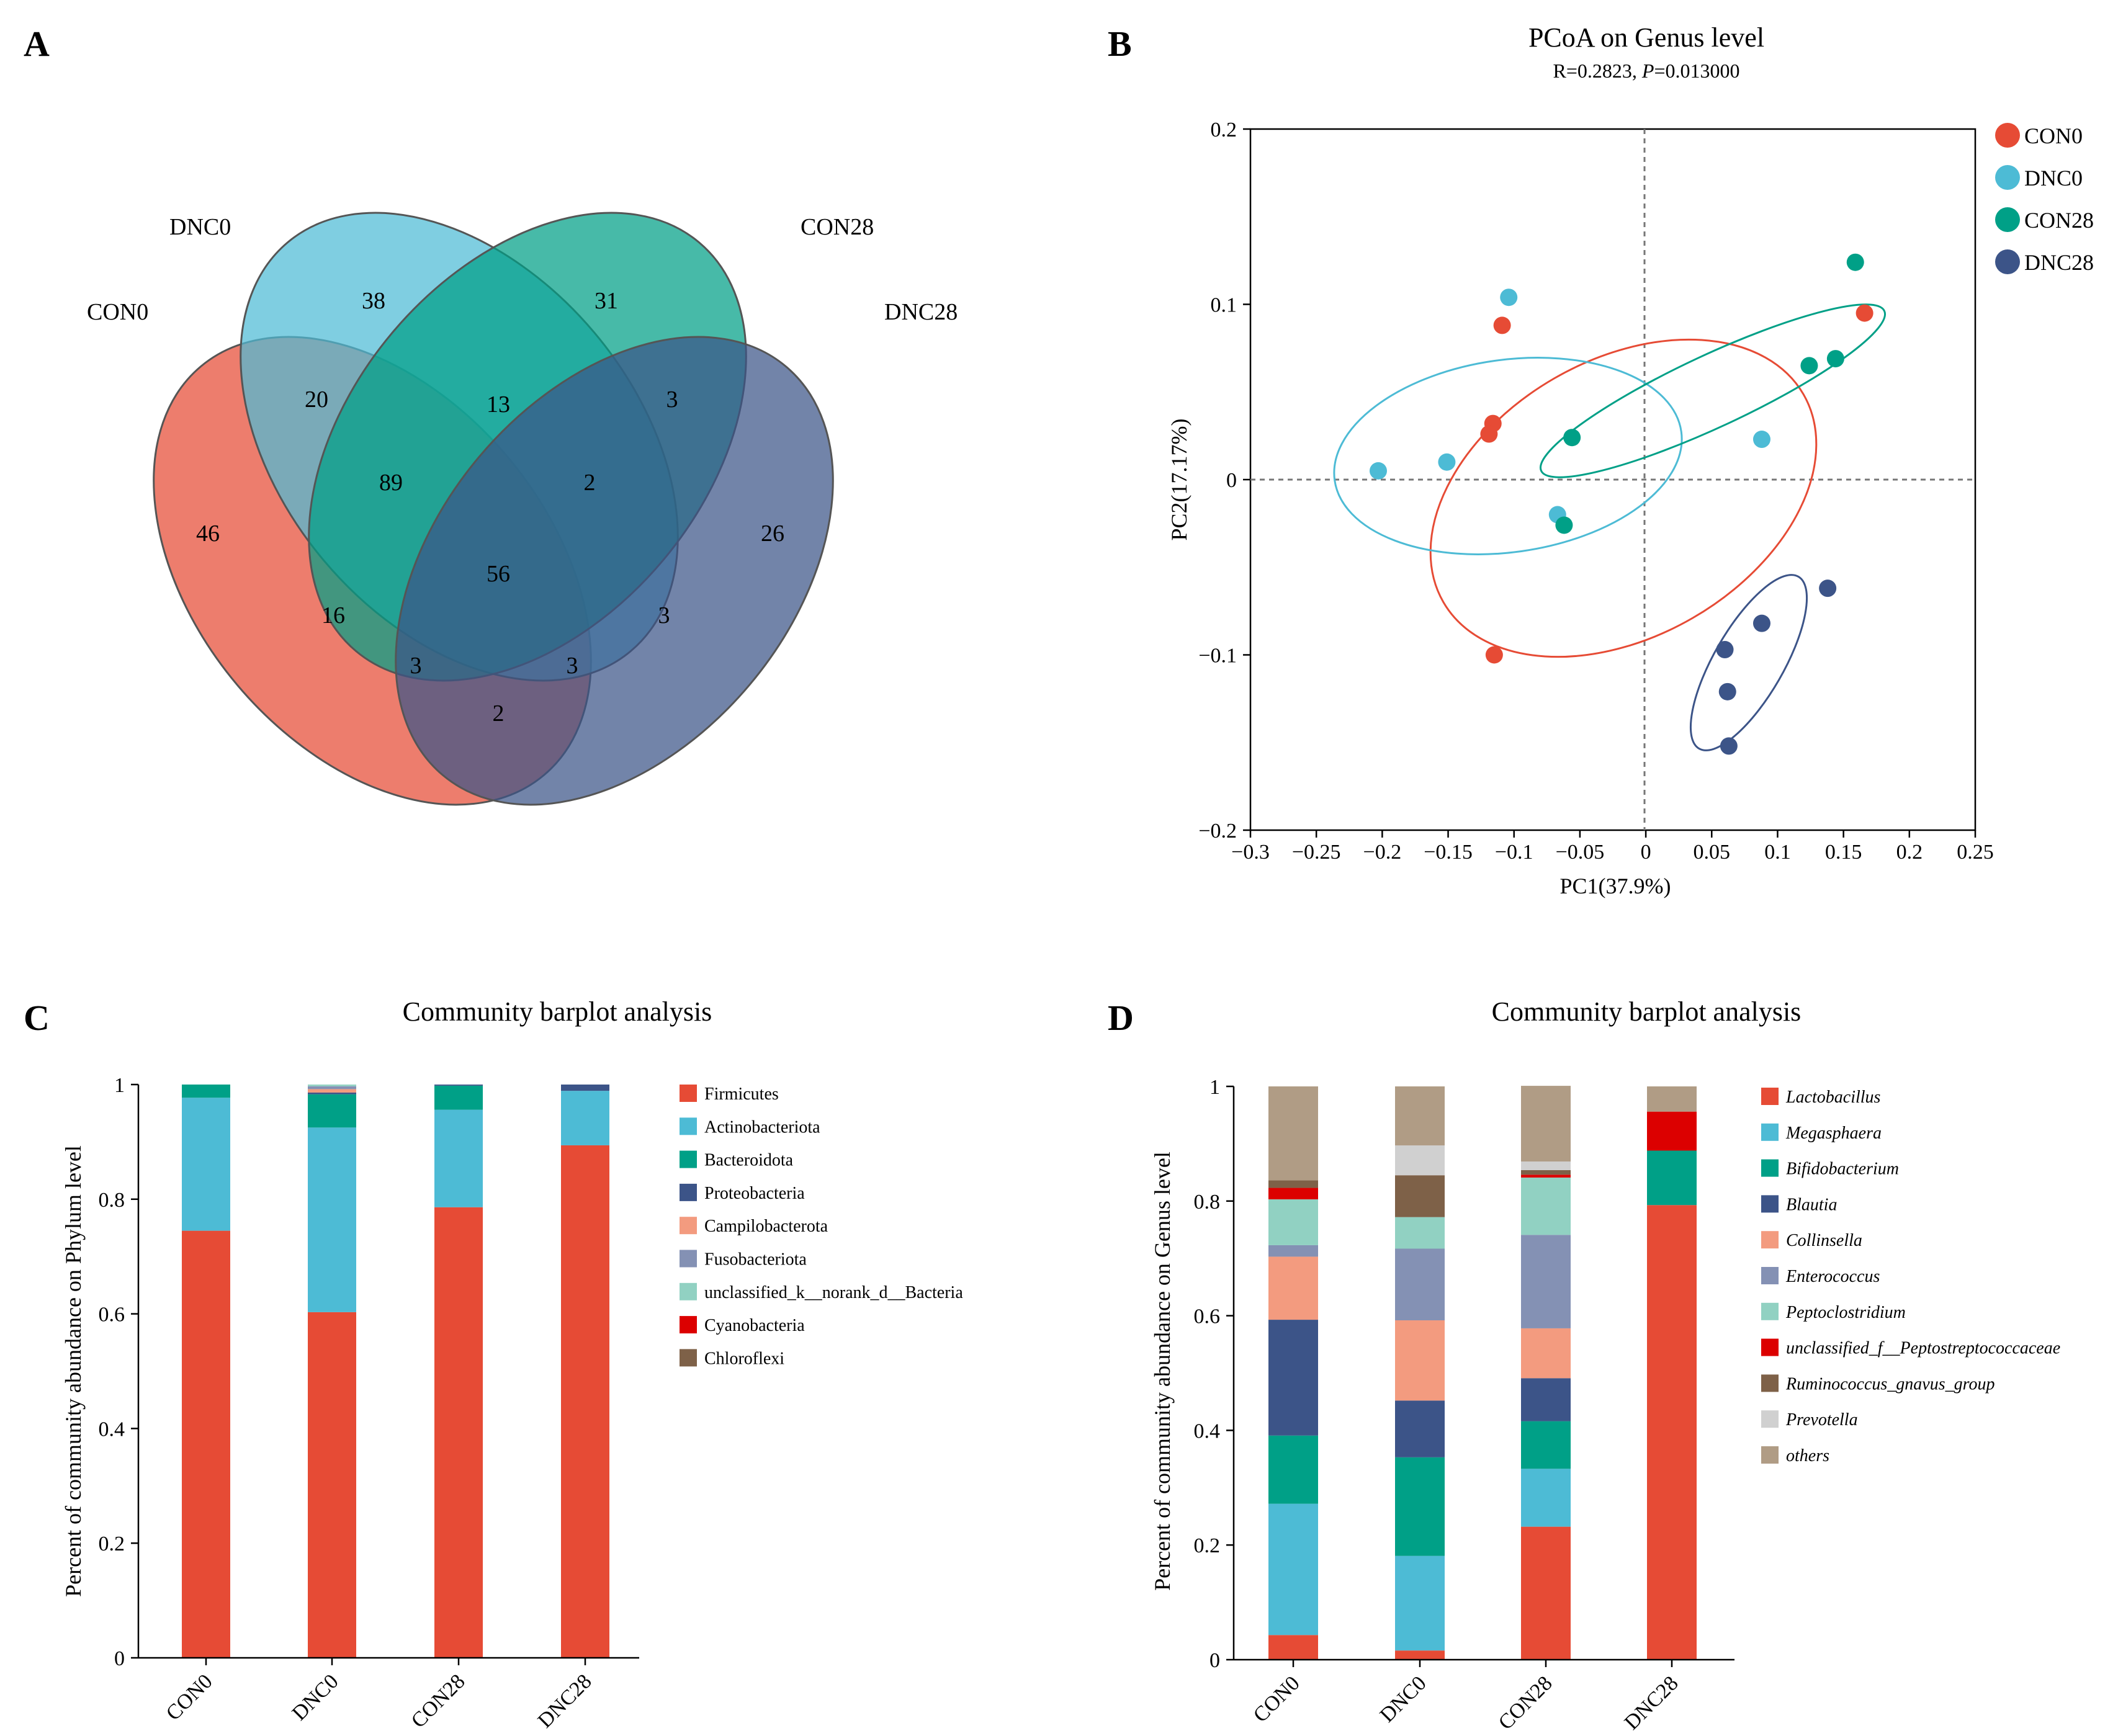  What do you see at coordinates (1581, 852) in the screenshot?
I see `pcoa-x-tick-label: −0.05` at bounding box center [1581, 852].